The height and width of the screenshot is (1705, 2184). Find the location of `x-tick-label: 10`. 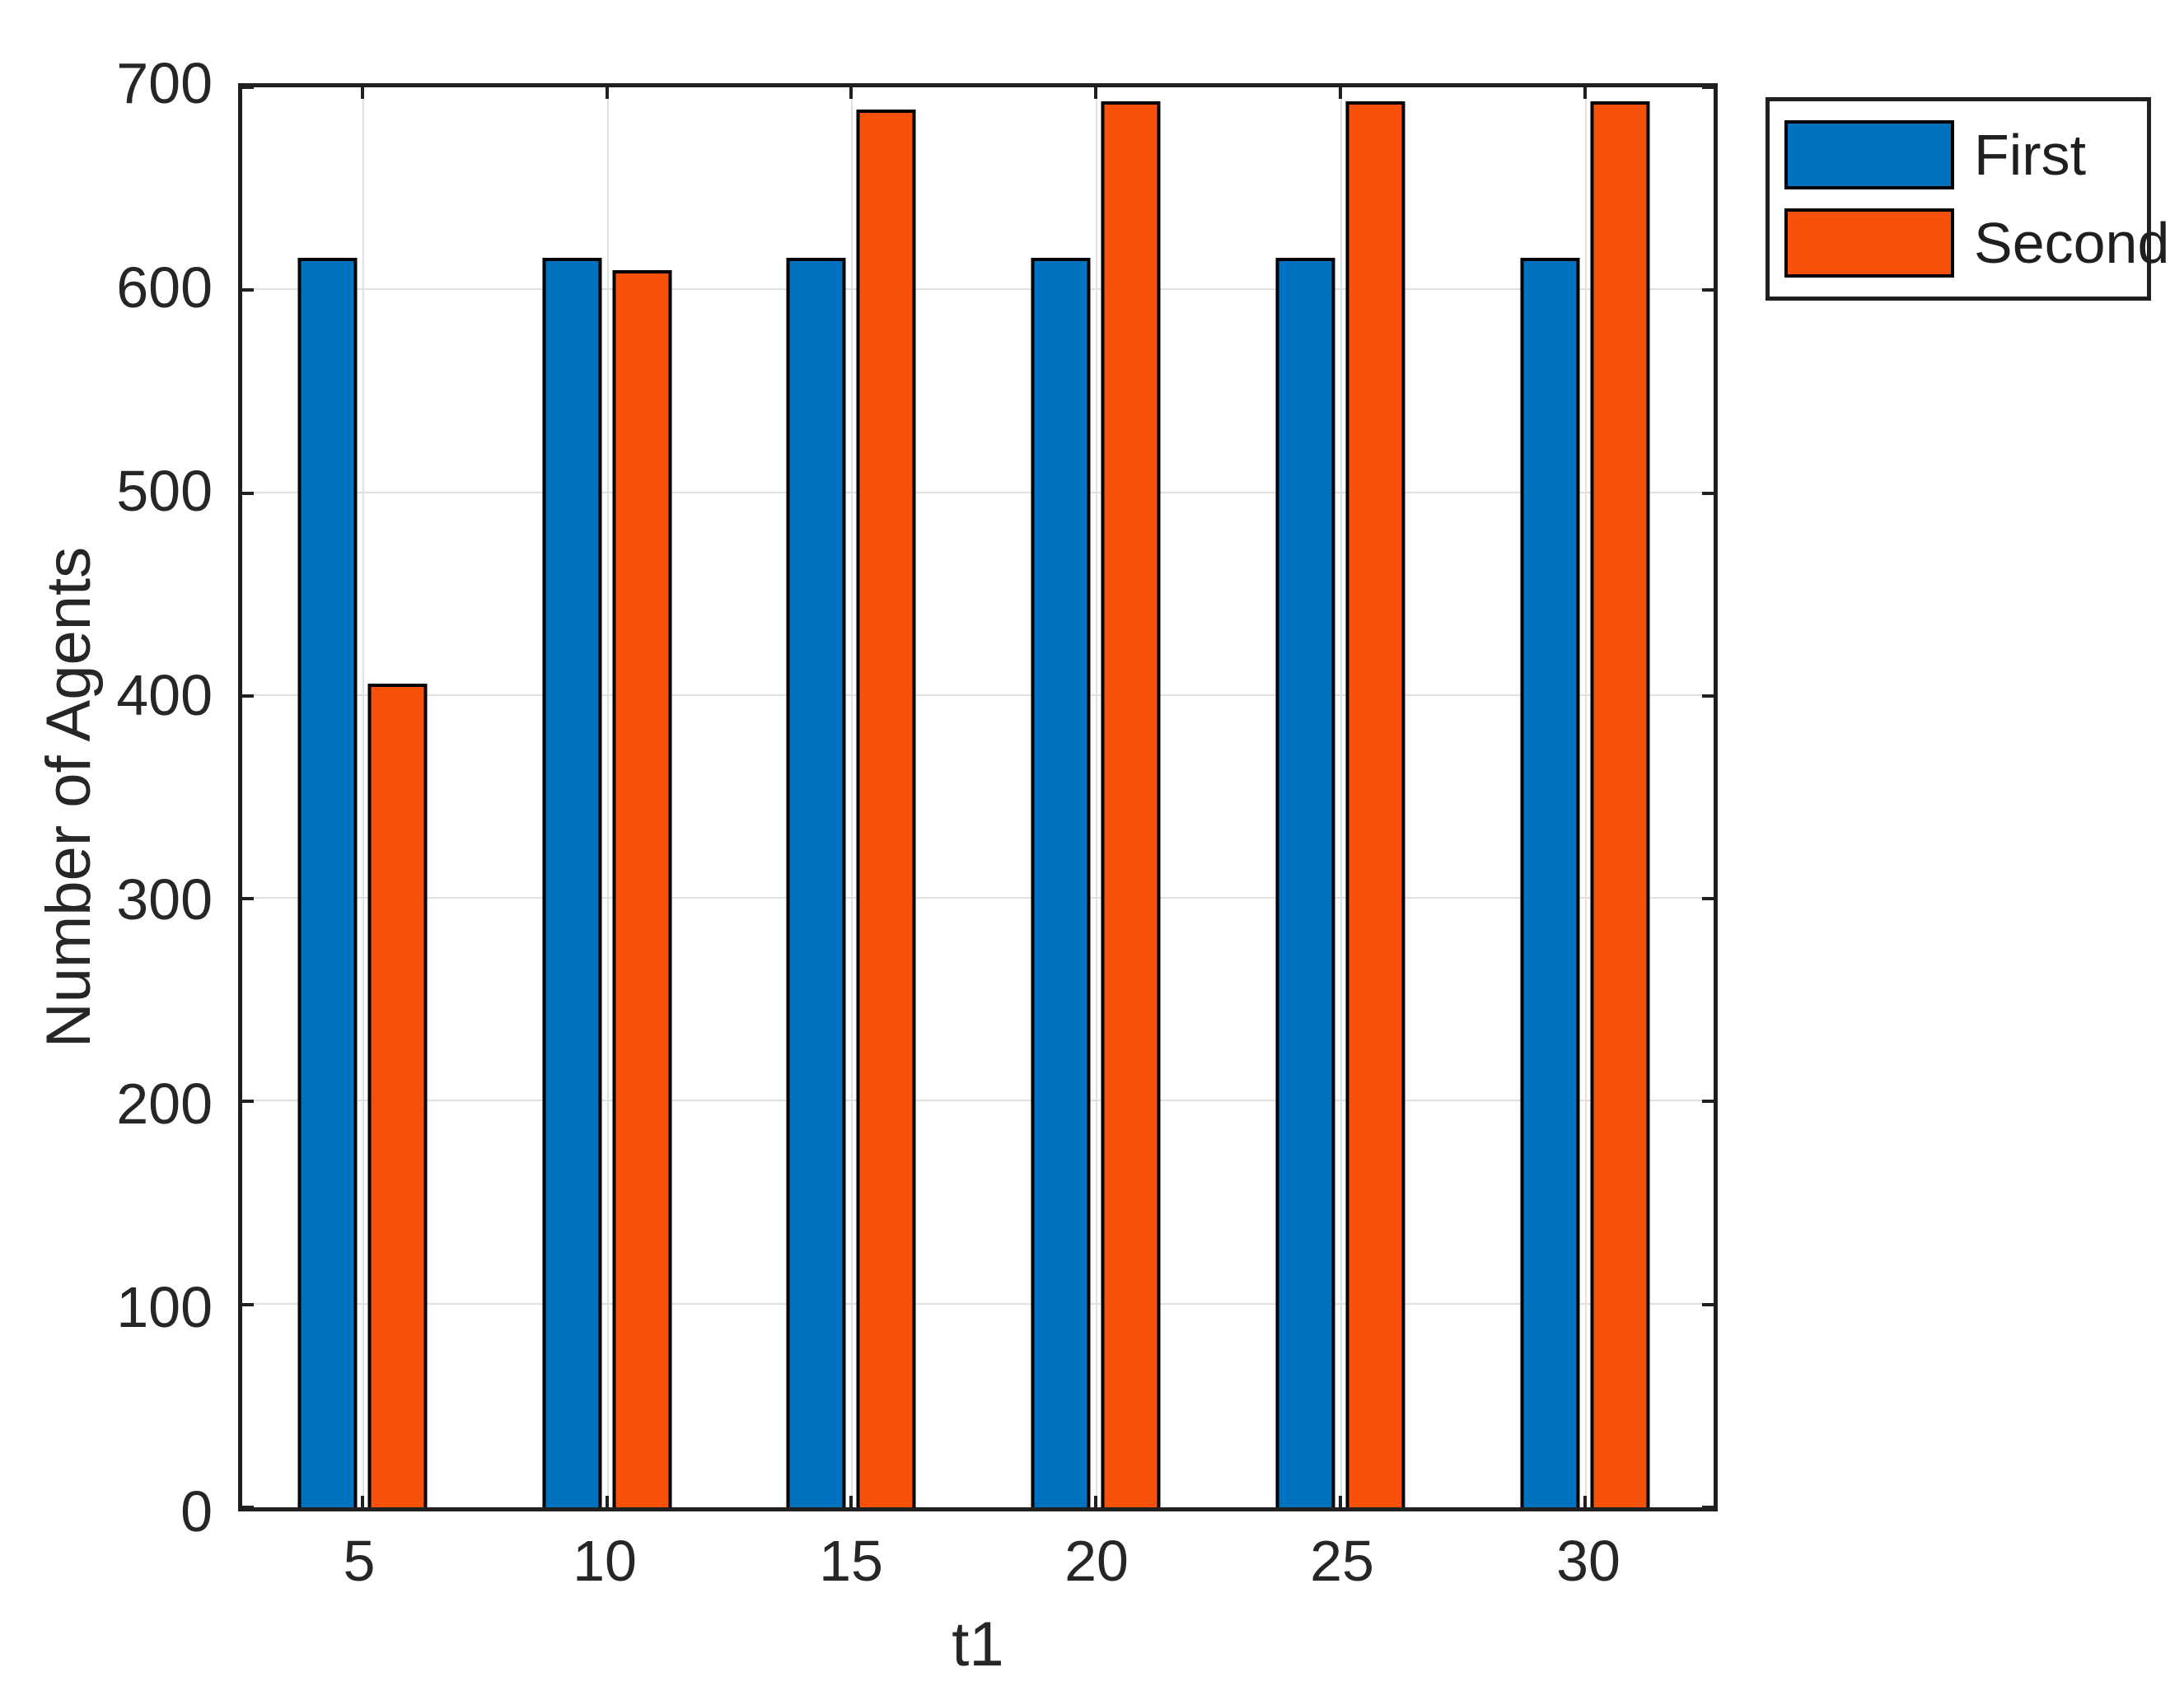

x-tick-label: 10 is located at coordinates (605, 1561).